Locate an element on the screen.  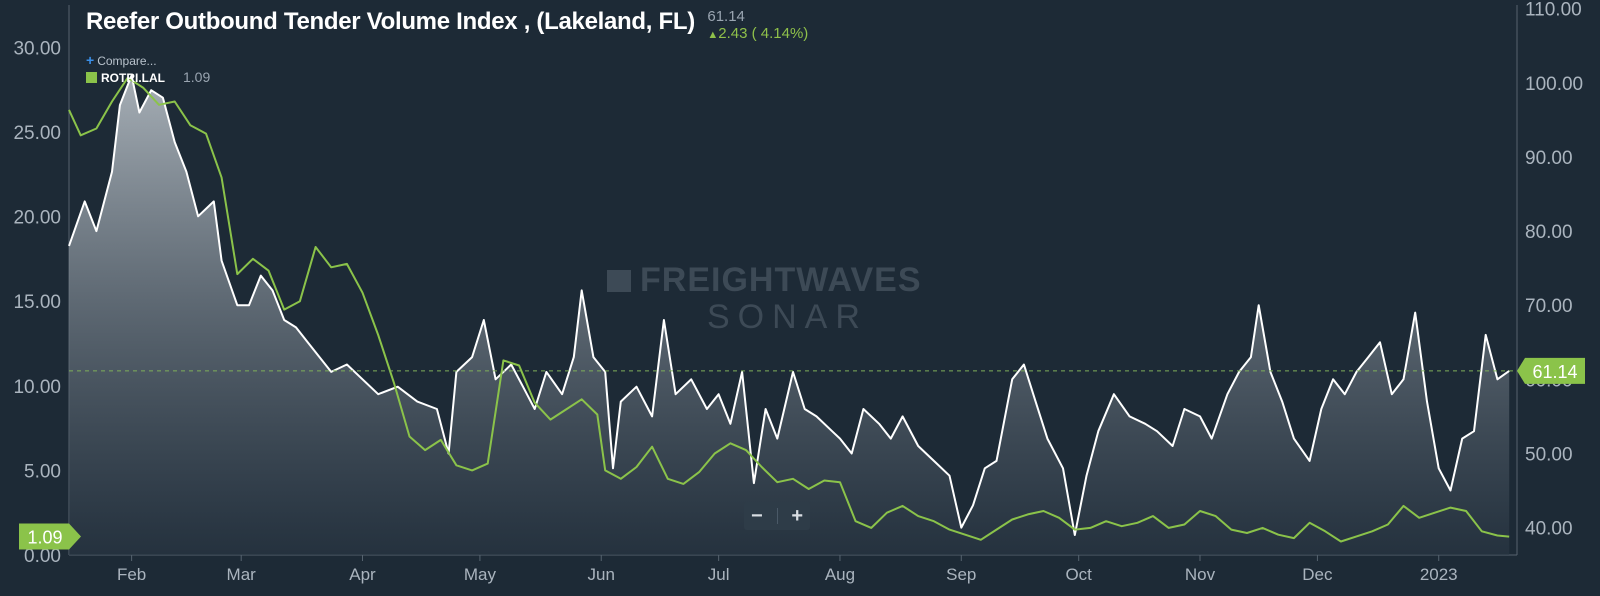
price-change: ▲2.43 ( 4.14%) is located at coordinates (757, 34).